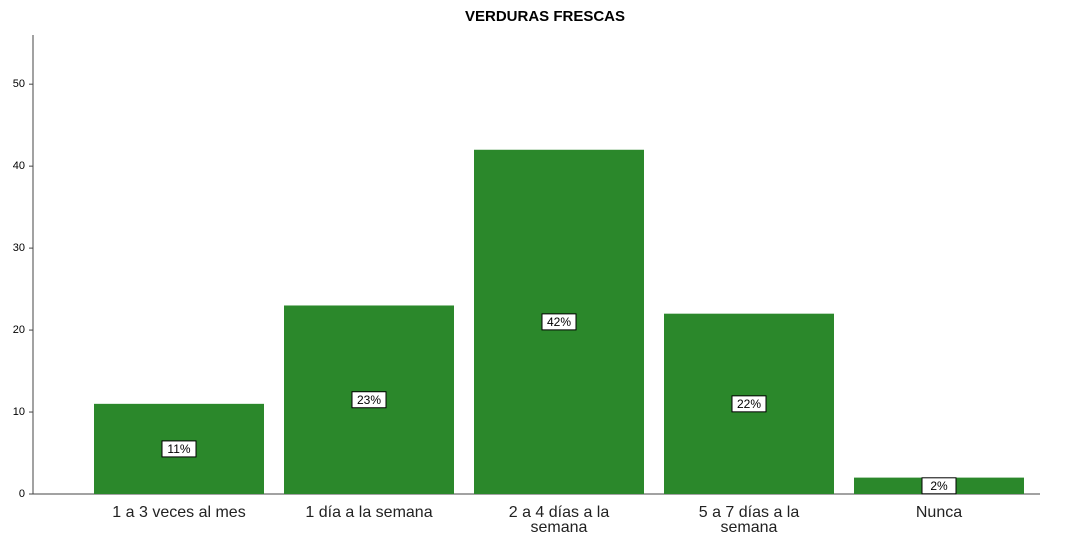 This screenshot has width=1075, height=543. What do you see at coordinates (545, 16) in the screenshot?
I see `chart-title: VERDURAS FRESCAS` at bounding box center [545, 16].